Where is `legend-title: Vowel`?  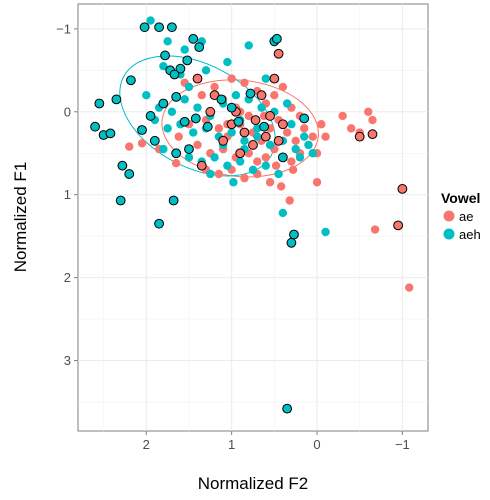 legend-title: Vowel is located at coordinates (460, 198).